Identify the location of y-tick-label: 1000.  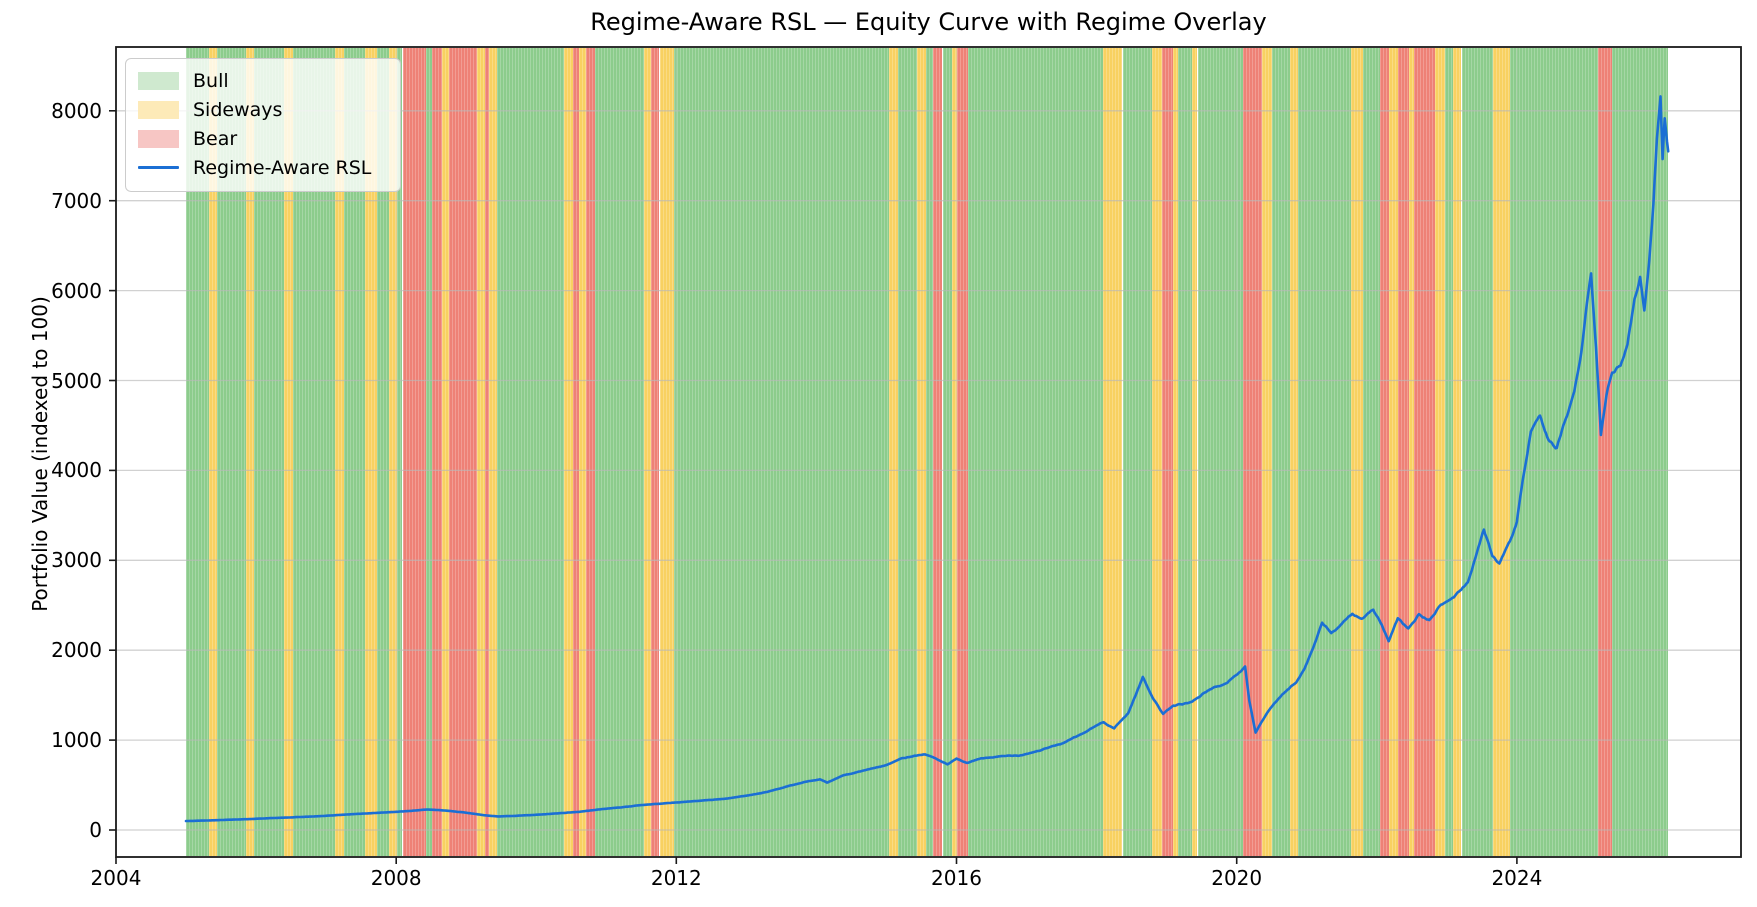
(76, 740).